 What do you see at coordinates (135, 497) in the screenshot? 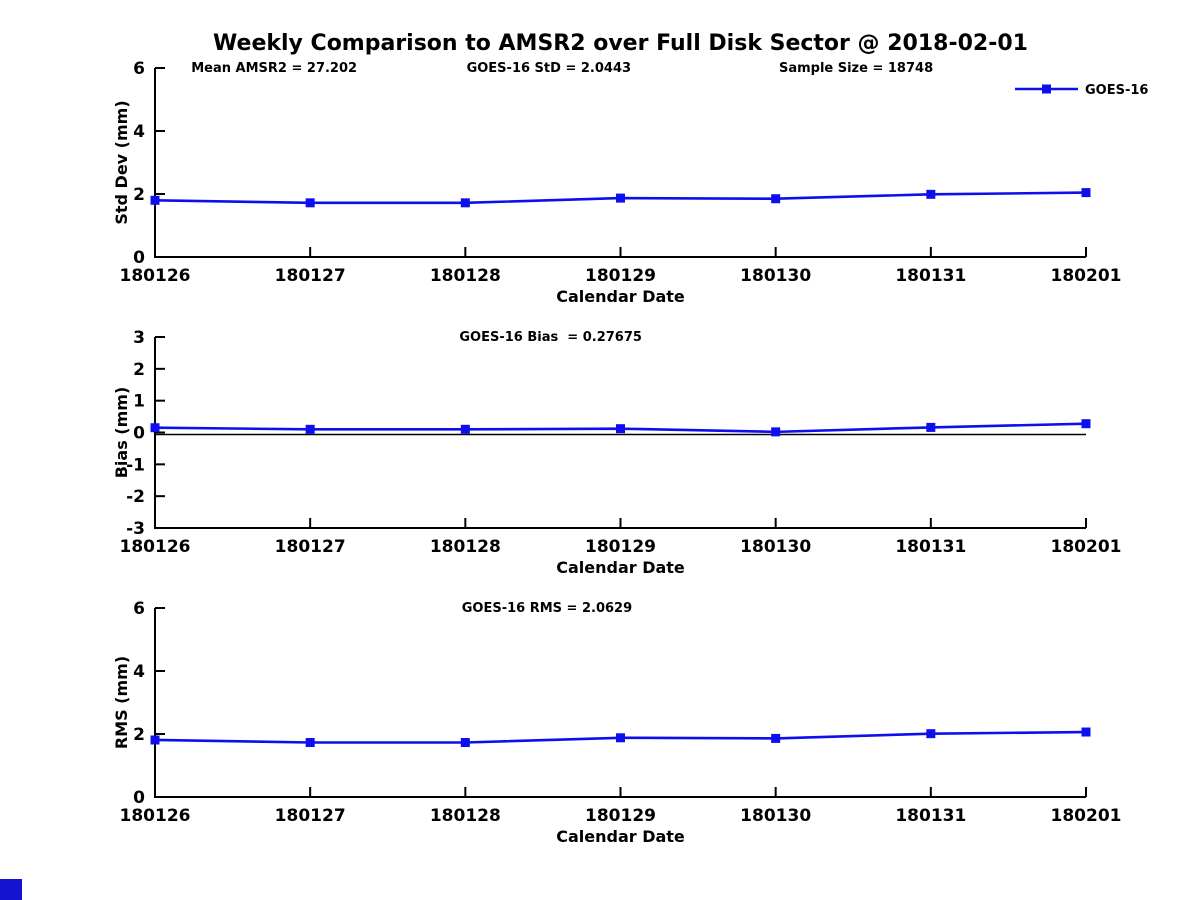
I see `bias-ytick-label: -2` at bounding box center [135, 497].